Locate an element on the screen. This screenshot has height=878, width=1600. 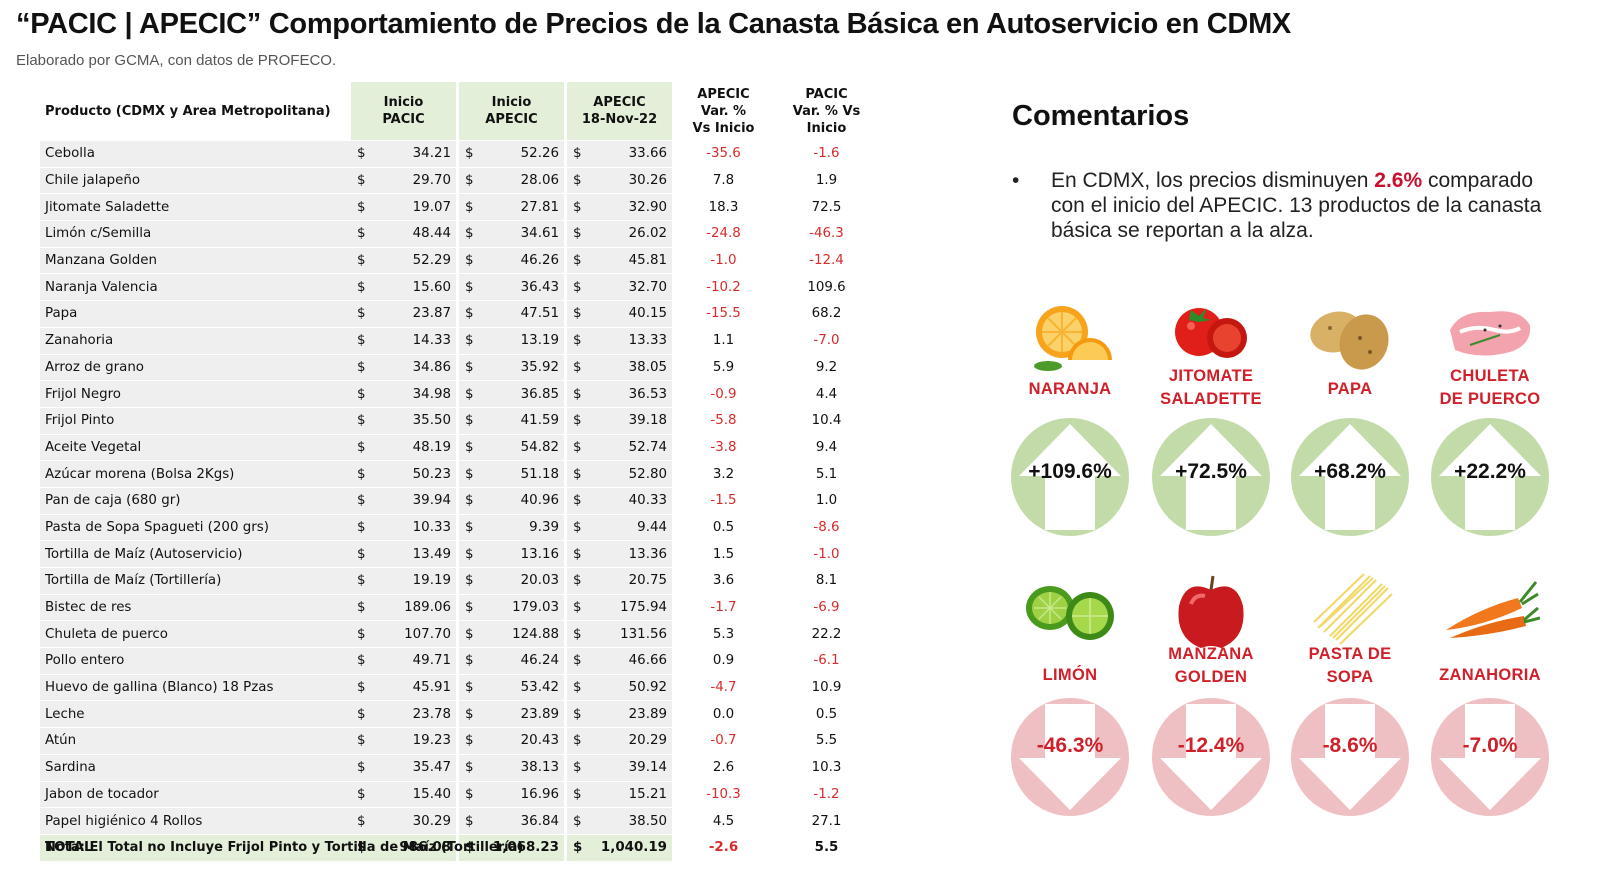
cell-producto: Pollo entero is located at coordinates (195, 661).